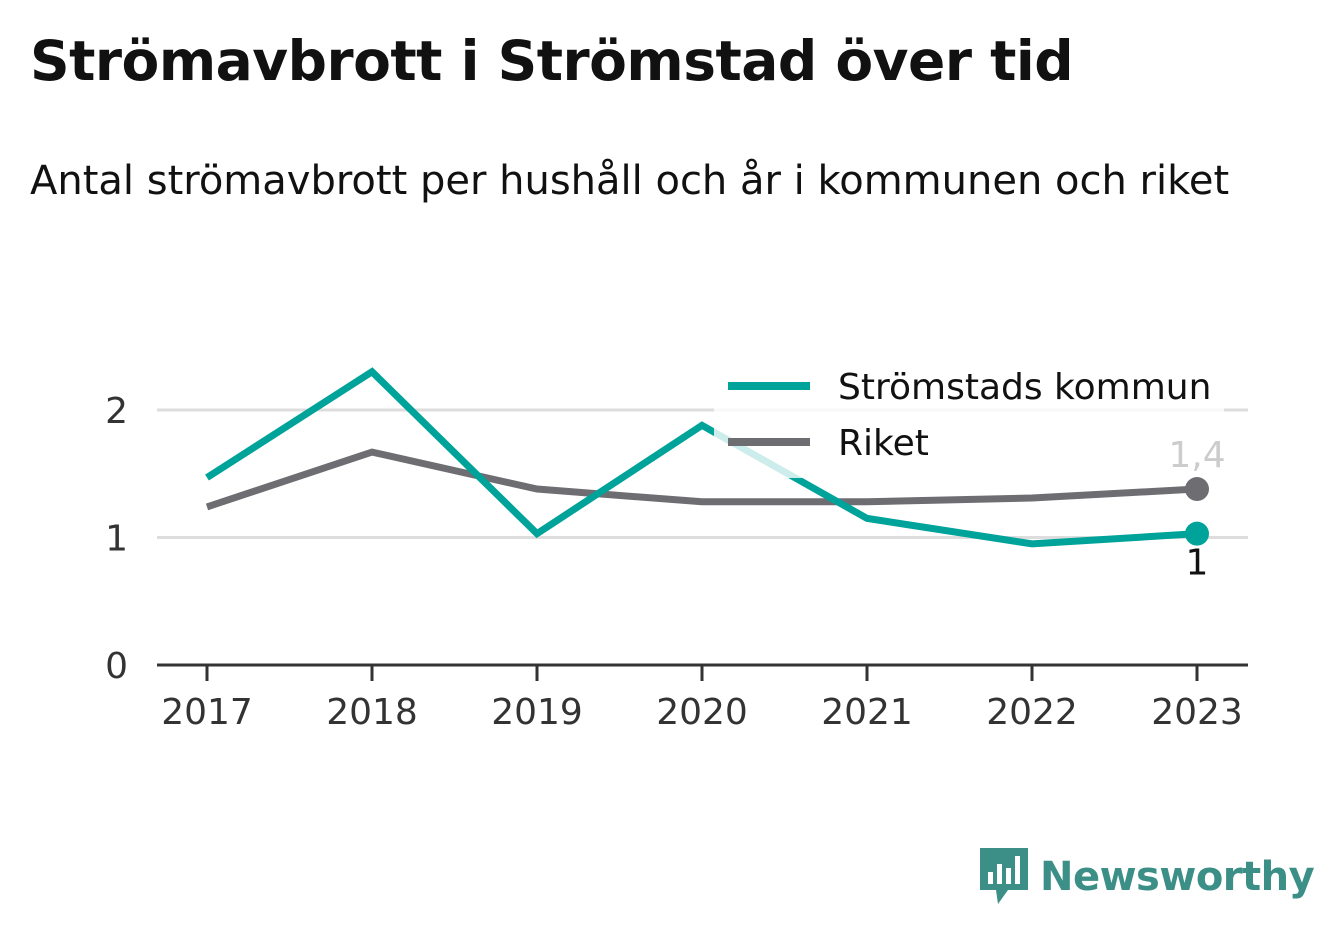 The width and height of the screenshot is (1322, 939). I want to click on series-line-riket, so click(701, 479).